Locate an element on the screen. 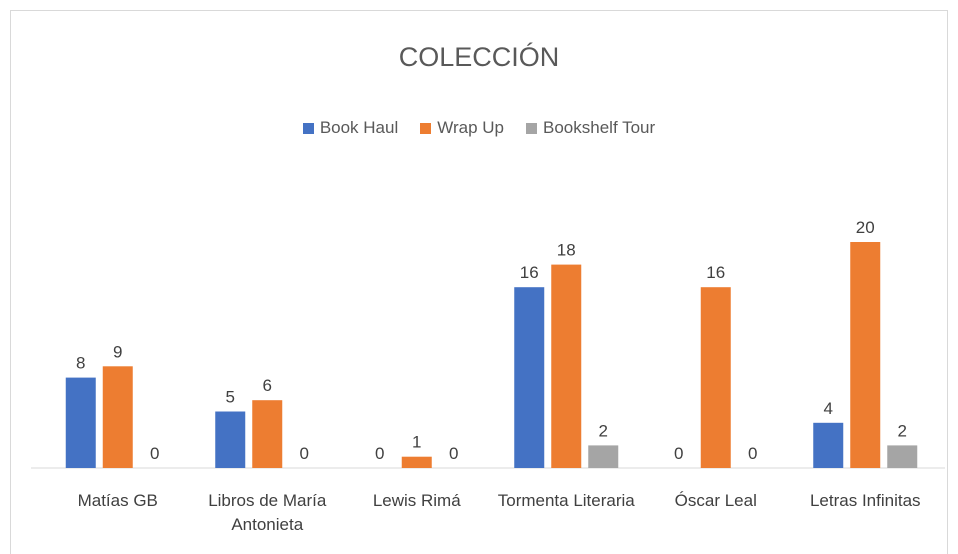 The width and height of the screenshot is (958, 554). legend-item: Wrap Up is located at coordinates (462, 128).